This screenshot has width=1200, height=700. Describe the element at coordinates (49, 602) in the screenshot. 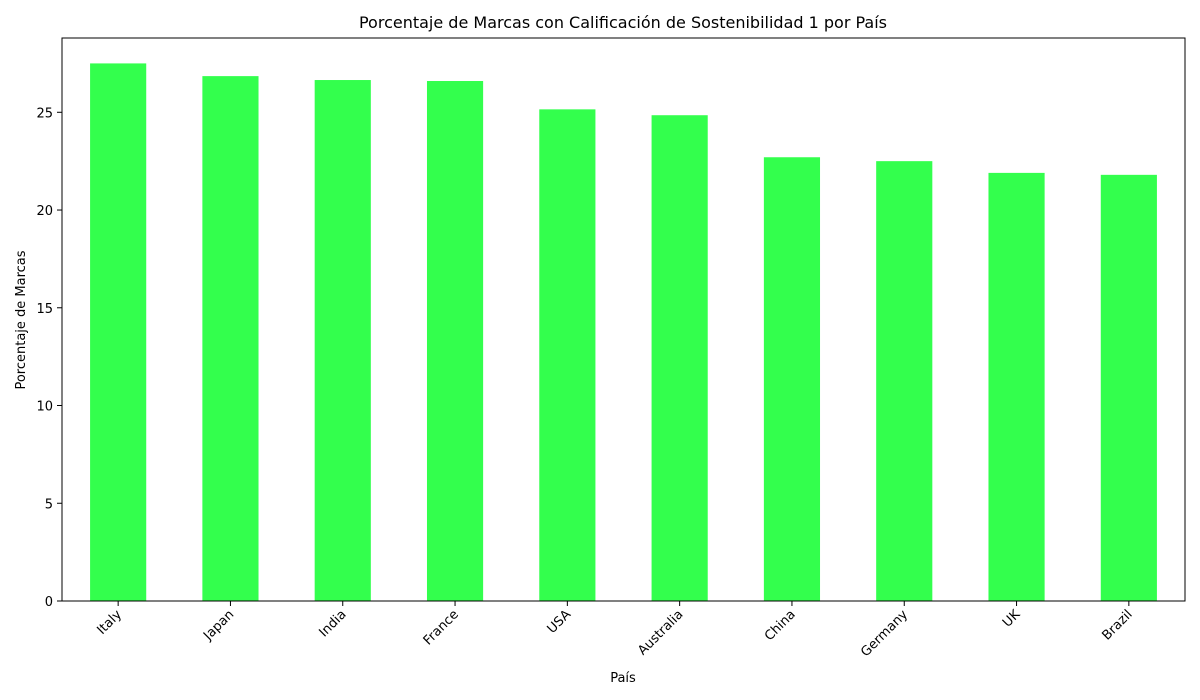

I see `y-tick-label: 0` at that location.